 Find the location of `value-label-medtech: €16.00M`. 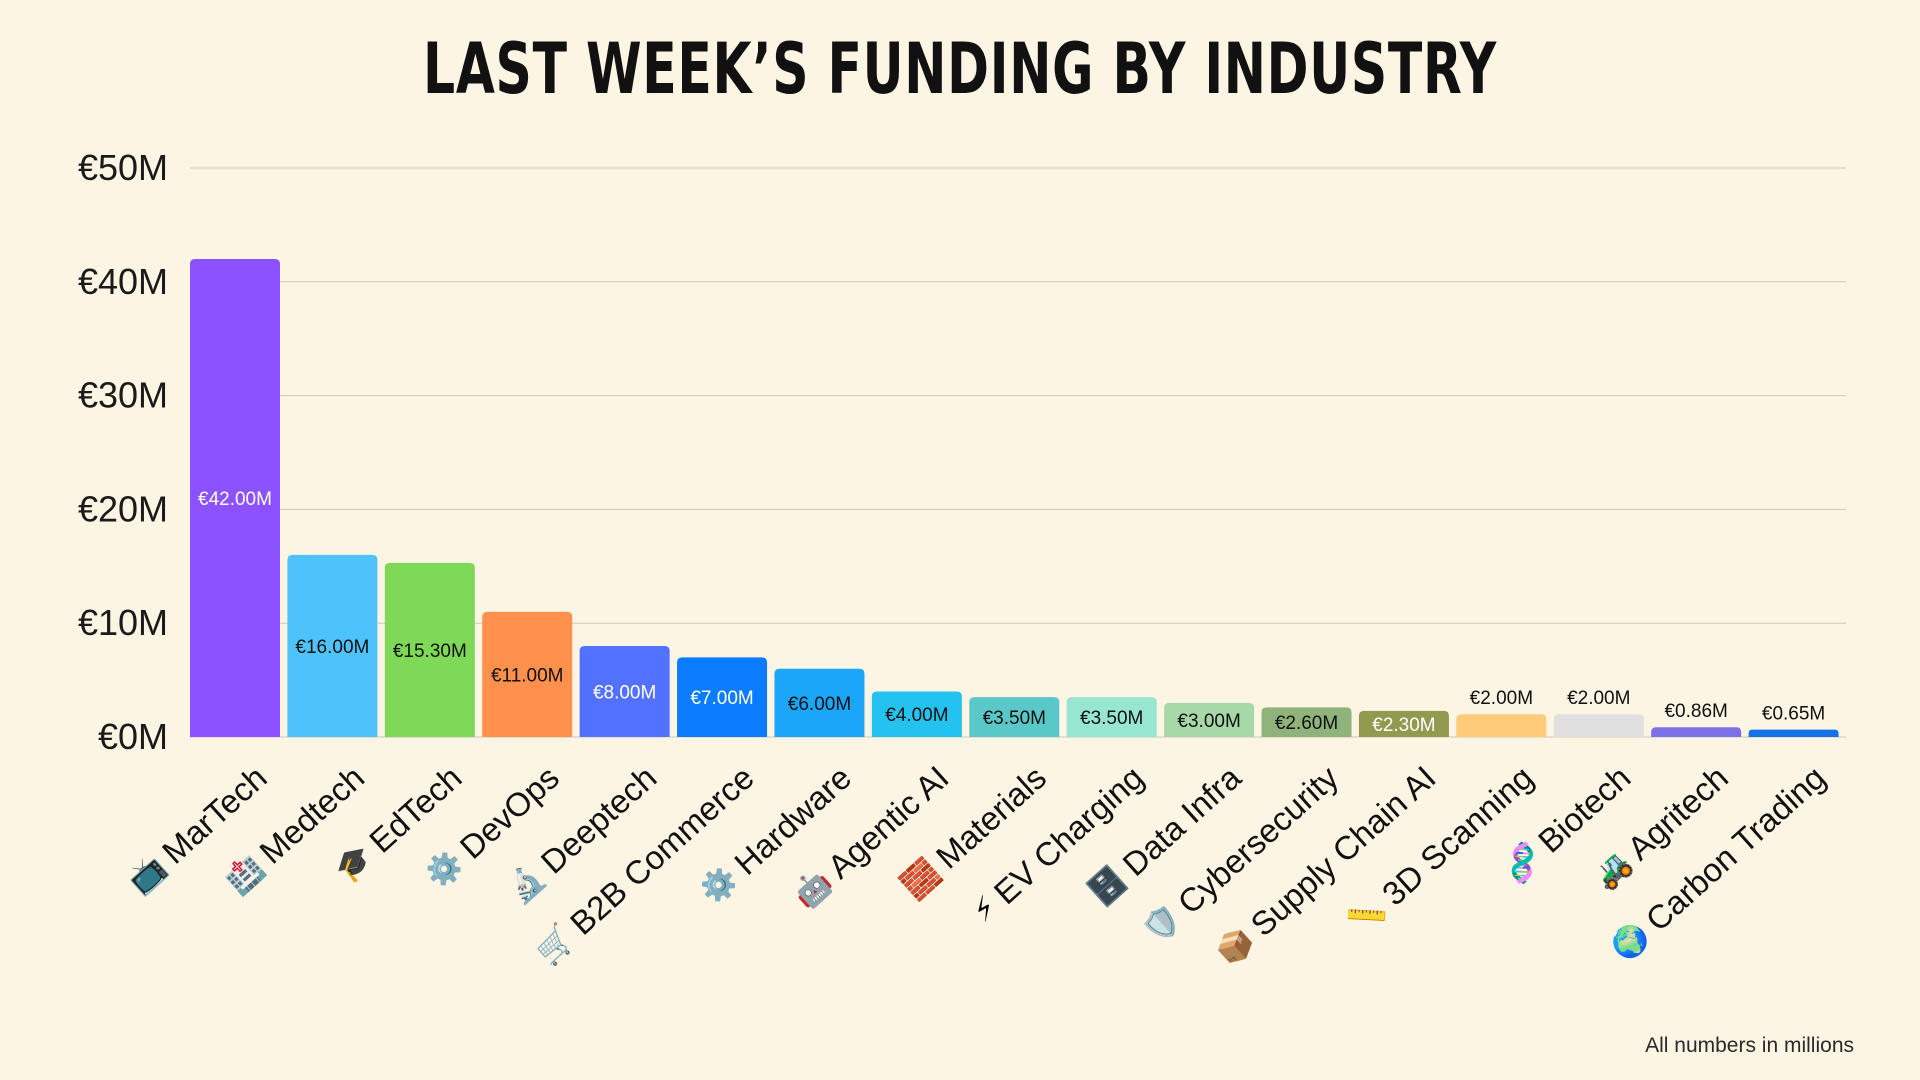

value-label-medtech: €16.00M is located at coordinates (332, 647).